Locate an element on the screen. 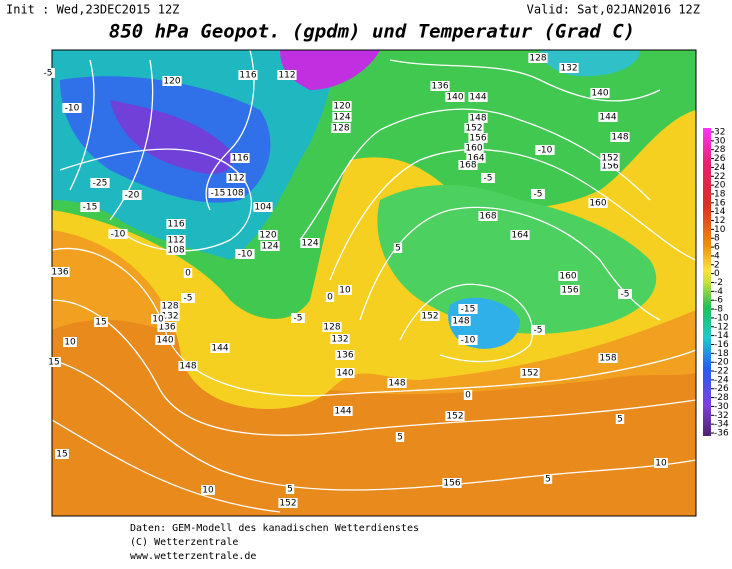 This screenshot has width=732, height=569. colorbar-tick-label: 10 is located at coordinates (720, 230).